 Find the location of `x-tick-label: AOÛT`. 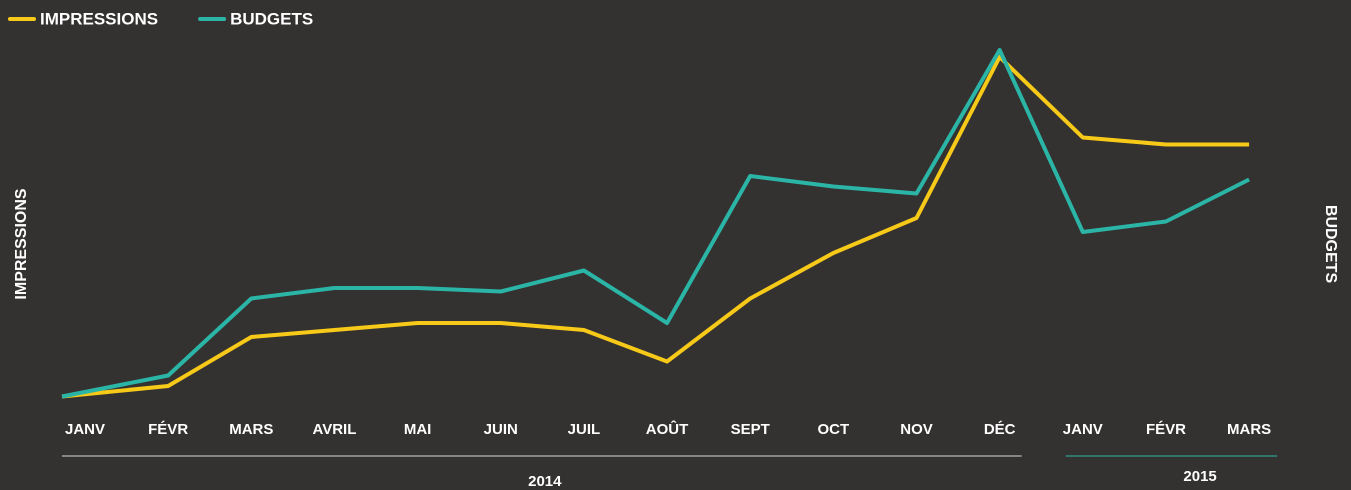

x-tick-label: AOÛT is located at coordinates (667, 429).